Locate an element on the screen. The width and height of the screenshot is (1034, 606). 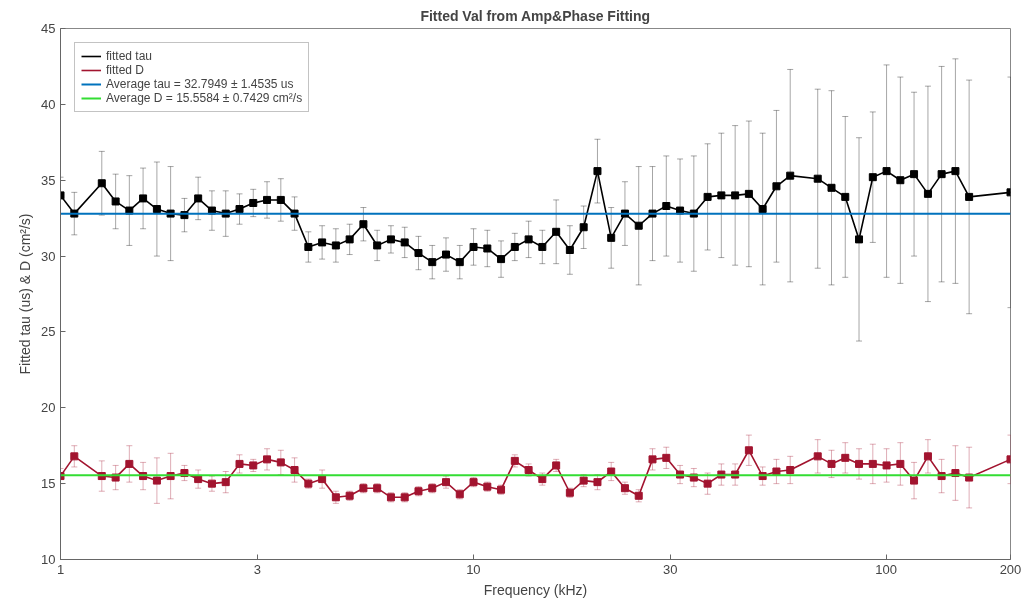
x-tick-label: 3 is located at coordinates (257, 569).